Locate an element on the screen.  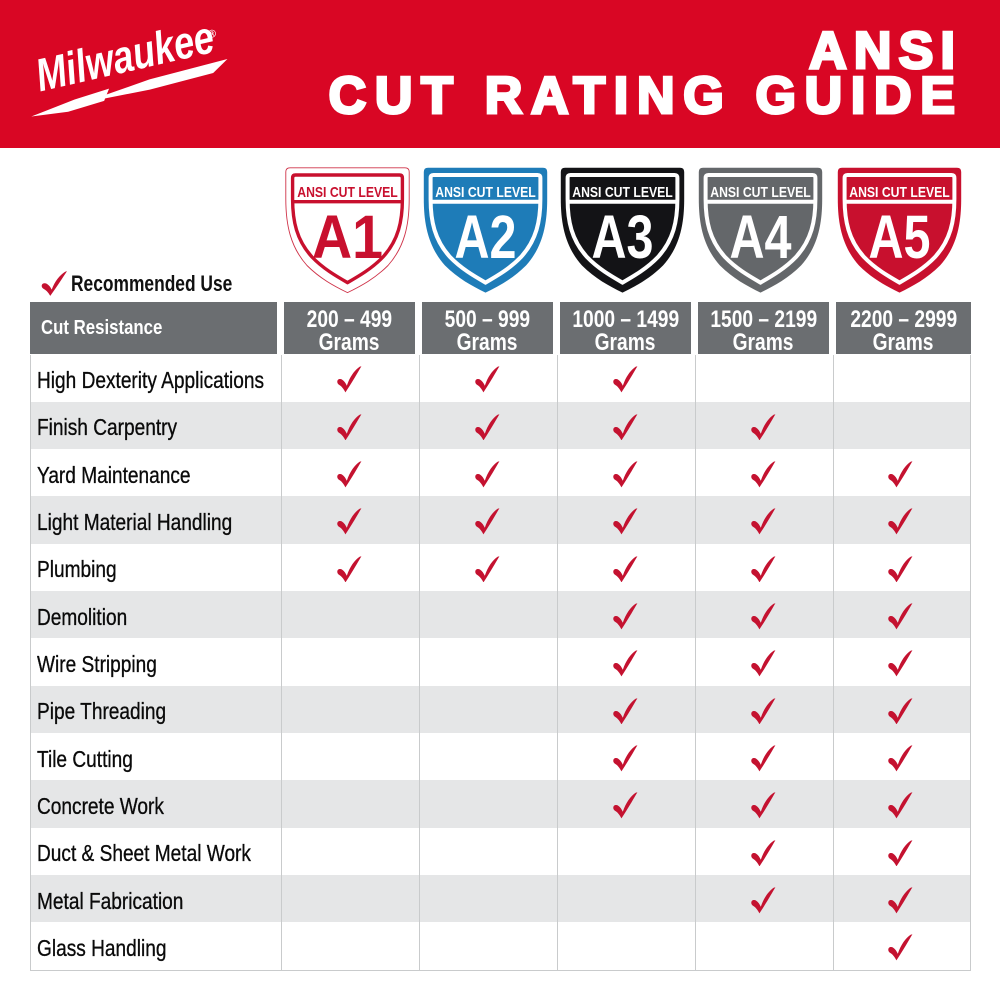
svg-text: A2 is located at coordinates (486, 237).